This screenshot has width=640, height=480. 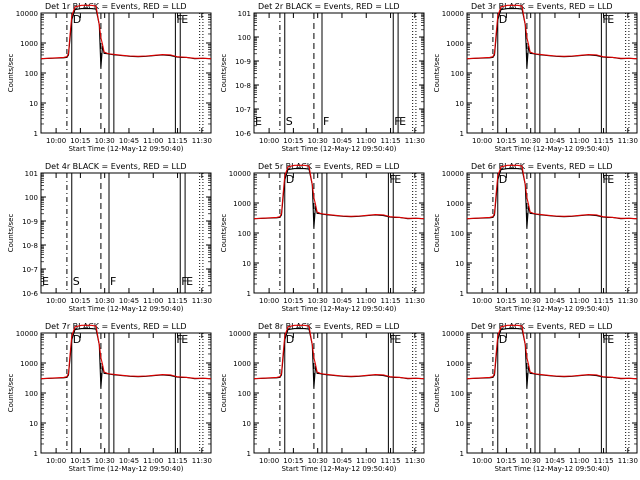 What do you see at coordinates (542, 166) in the screenshot?
I see `panel-title: Det 6r BLACK = Events, RED = LLD` at bounding box center [542, 166].